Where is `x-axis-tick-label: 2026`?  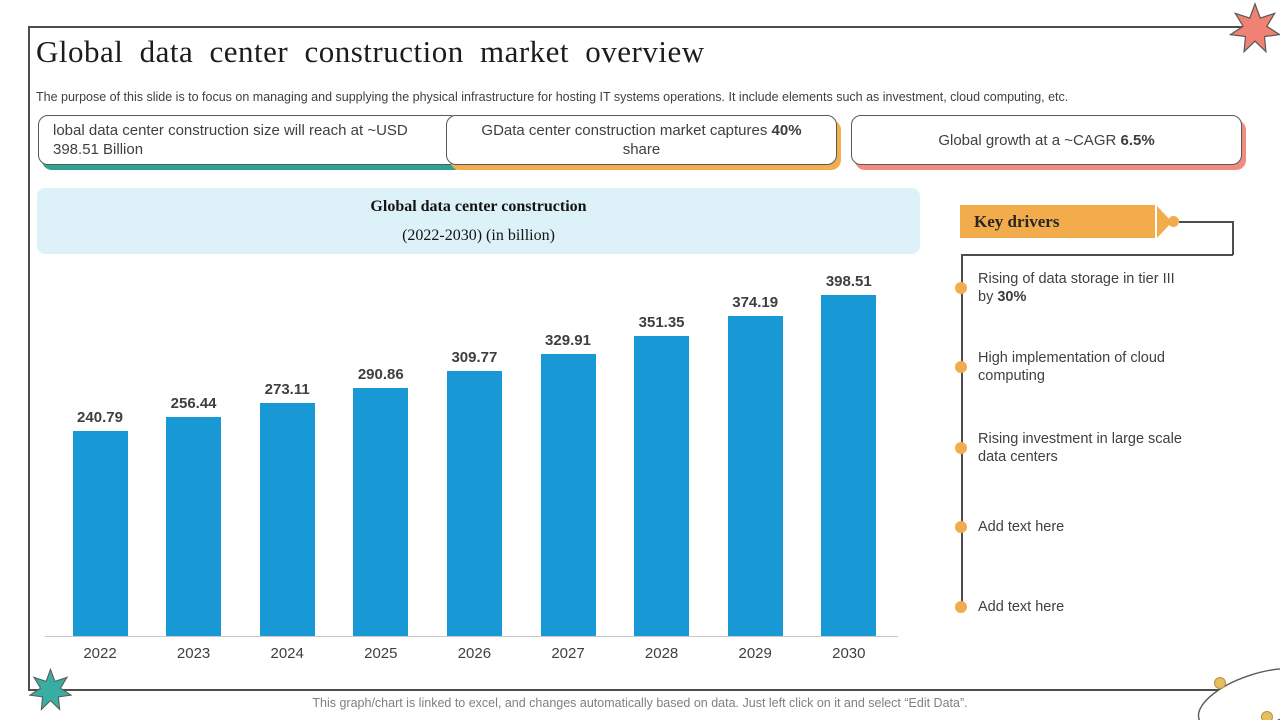 x-axis-tick-label: 2026 is located at coordinates (474, 653).